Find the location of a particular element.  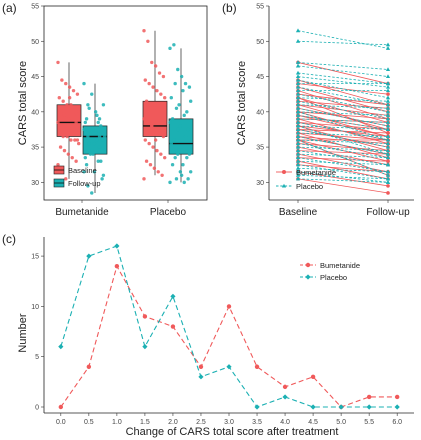

y-tick-label: 10 is located at coordinates (35, 307).